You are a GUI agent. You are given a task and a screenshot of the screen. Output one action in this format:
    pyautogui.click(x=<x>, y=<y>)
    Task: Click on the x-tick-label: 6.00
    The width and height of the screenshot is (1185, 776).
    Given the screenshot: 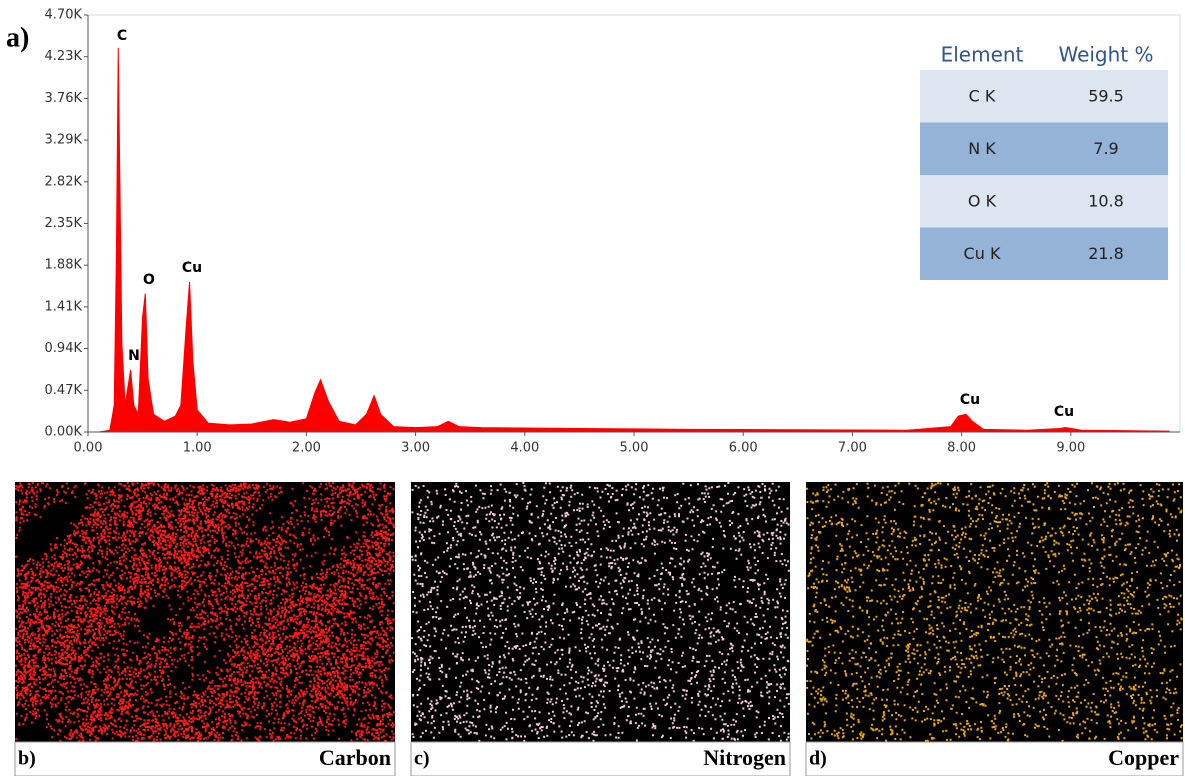 What is the action you would take?
    pyautogui.click(x=743, y=448)
    